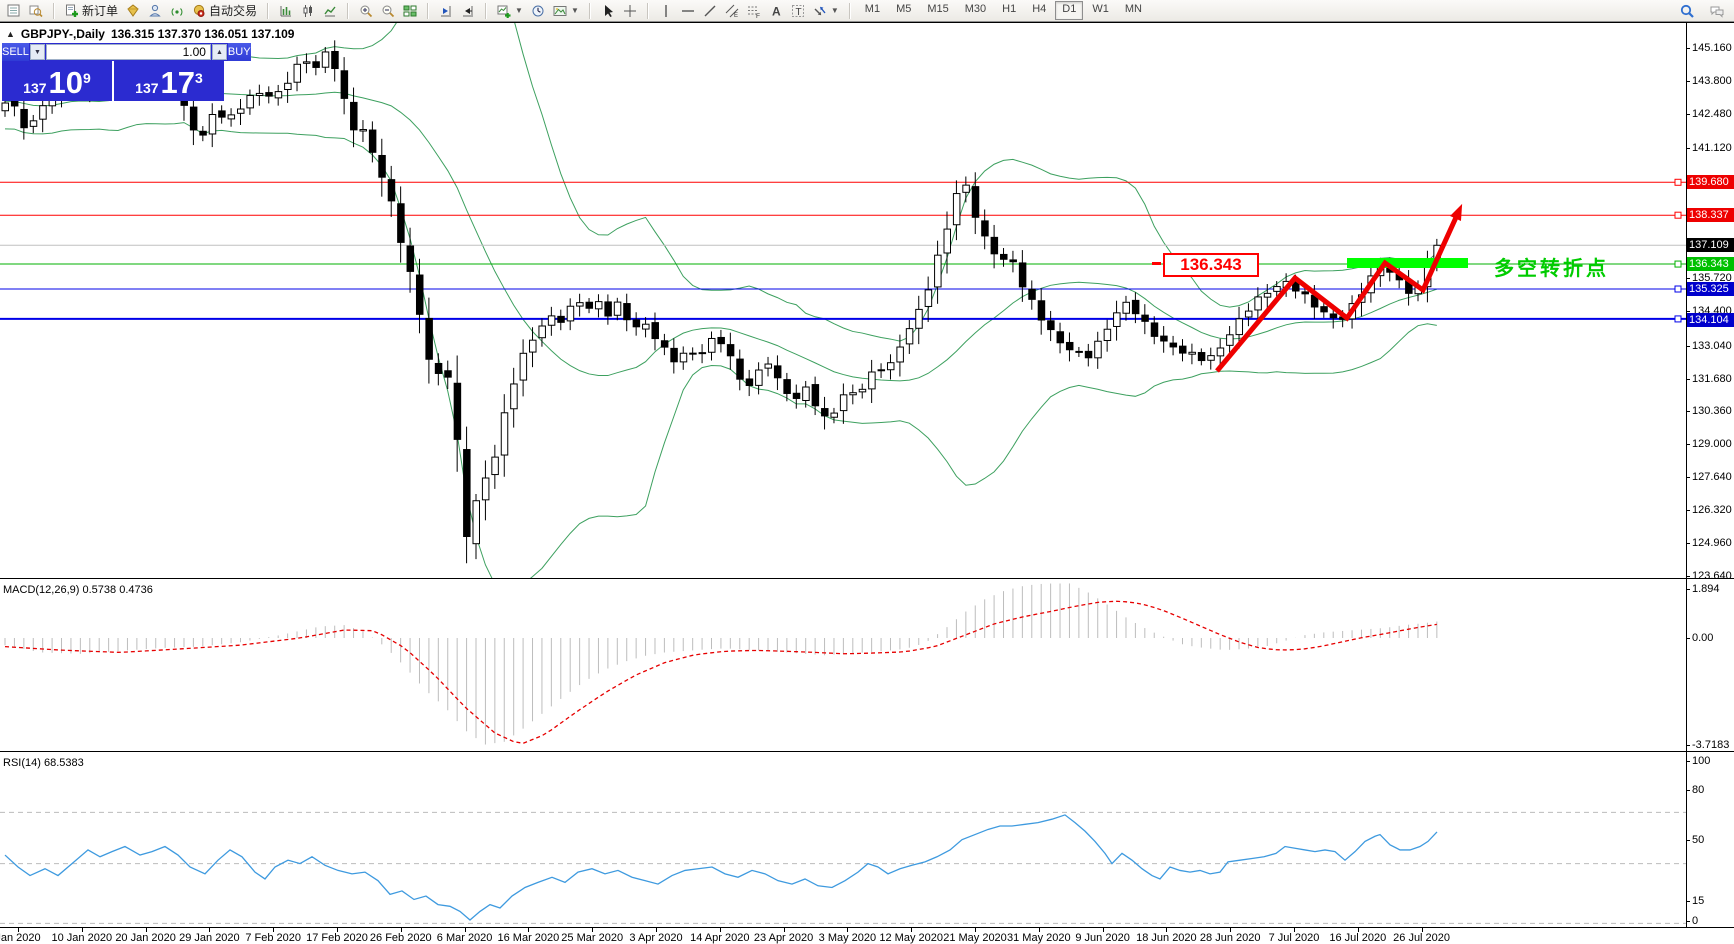  I want to click on bar-chart-button, so click(286, 11).